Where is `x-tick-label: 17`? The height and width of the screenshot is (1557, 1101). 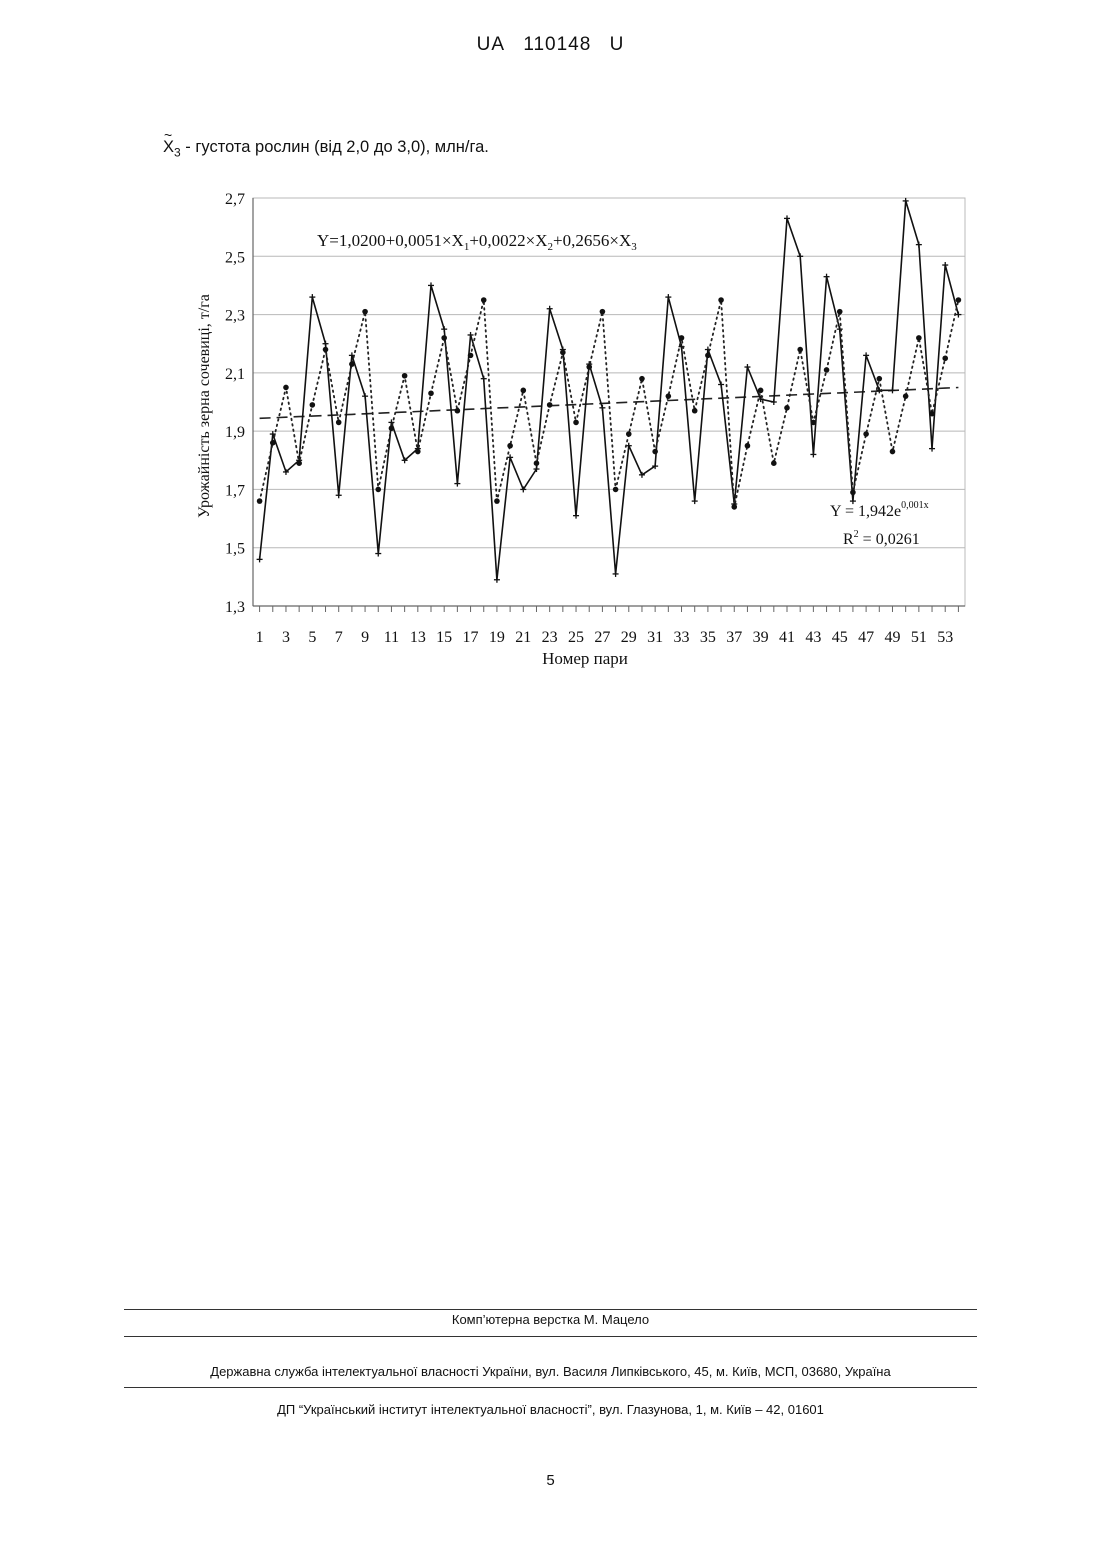 x-tick-label: 17 is located at coordinates (471, 637).